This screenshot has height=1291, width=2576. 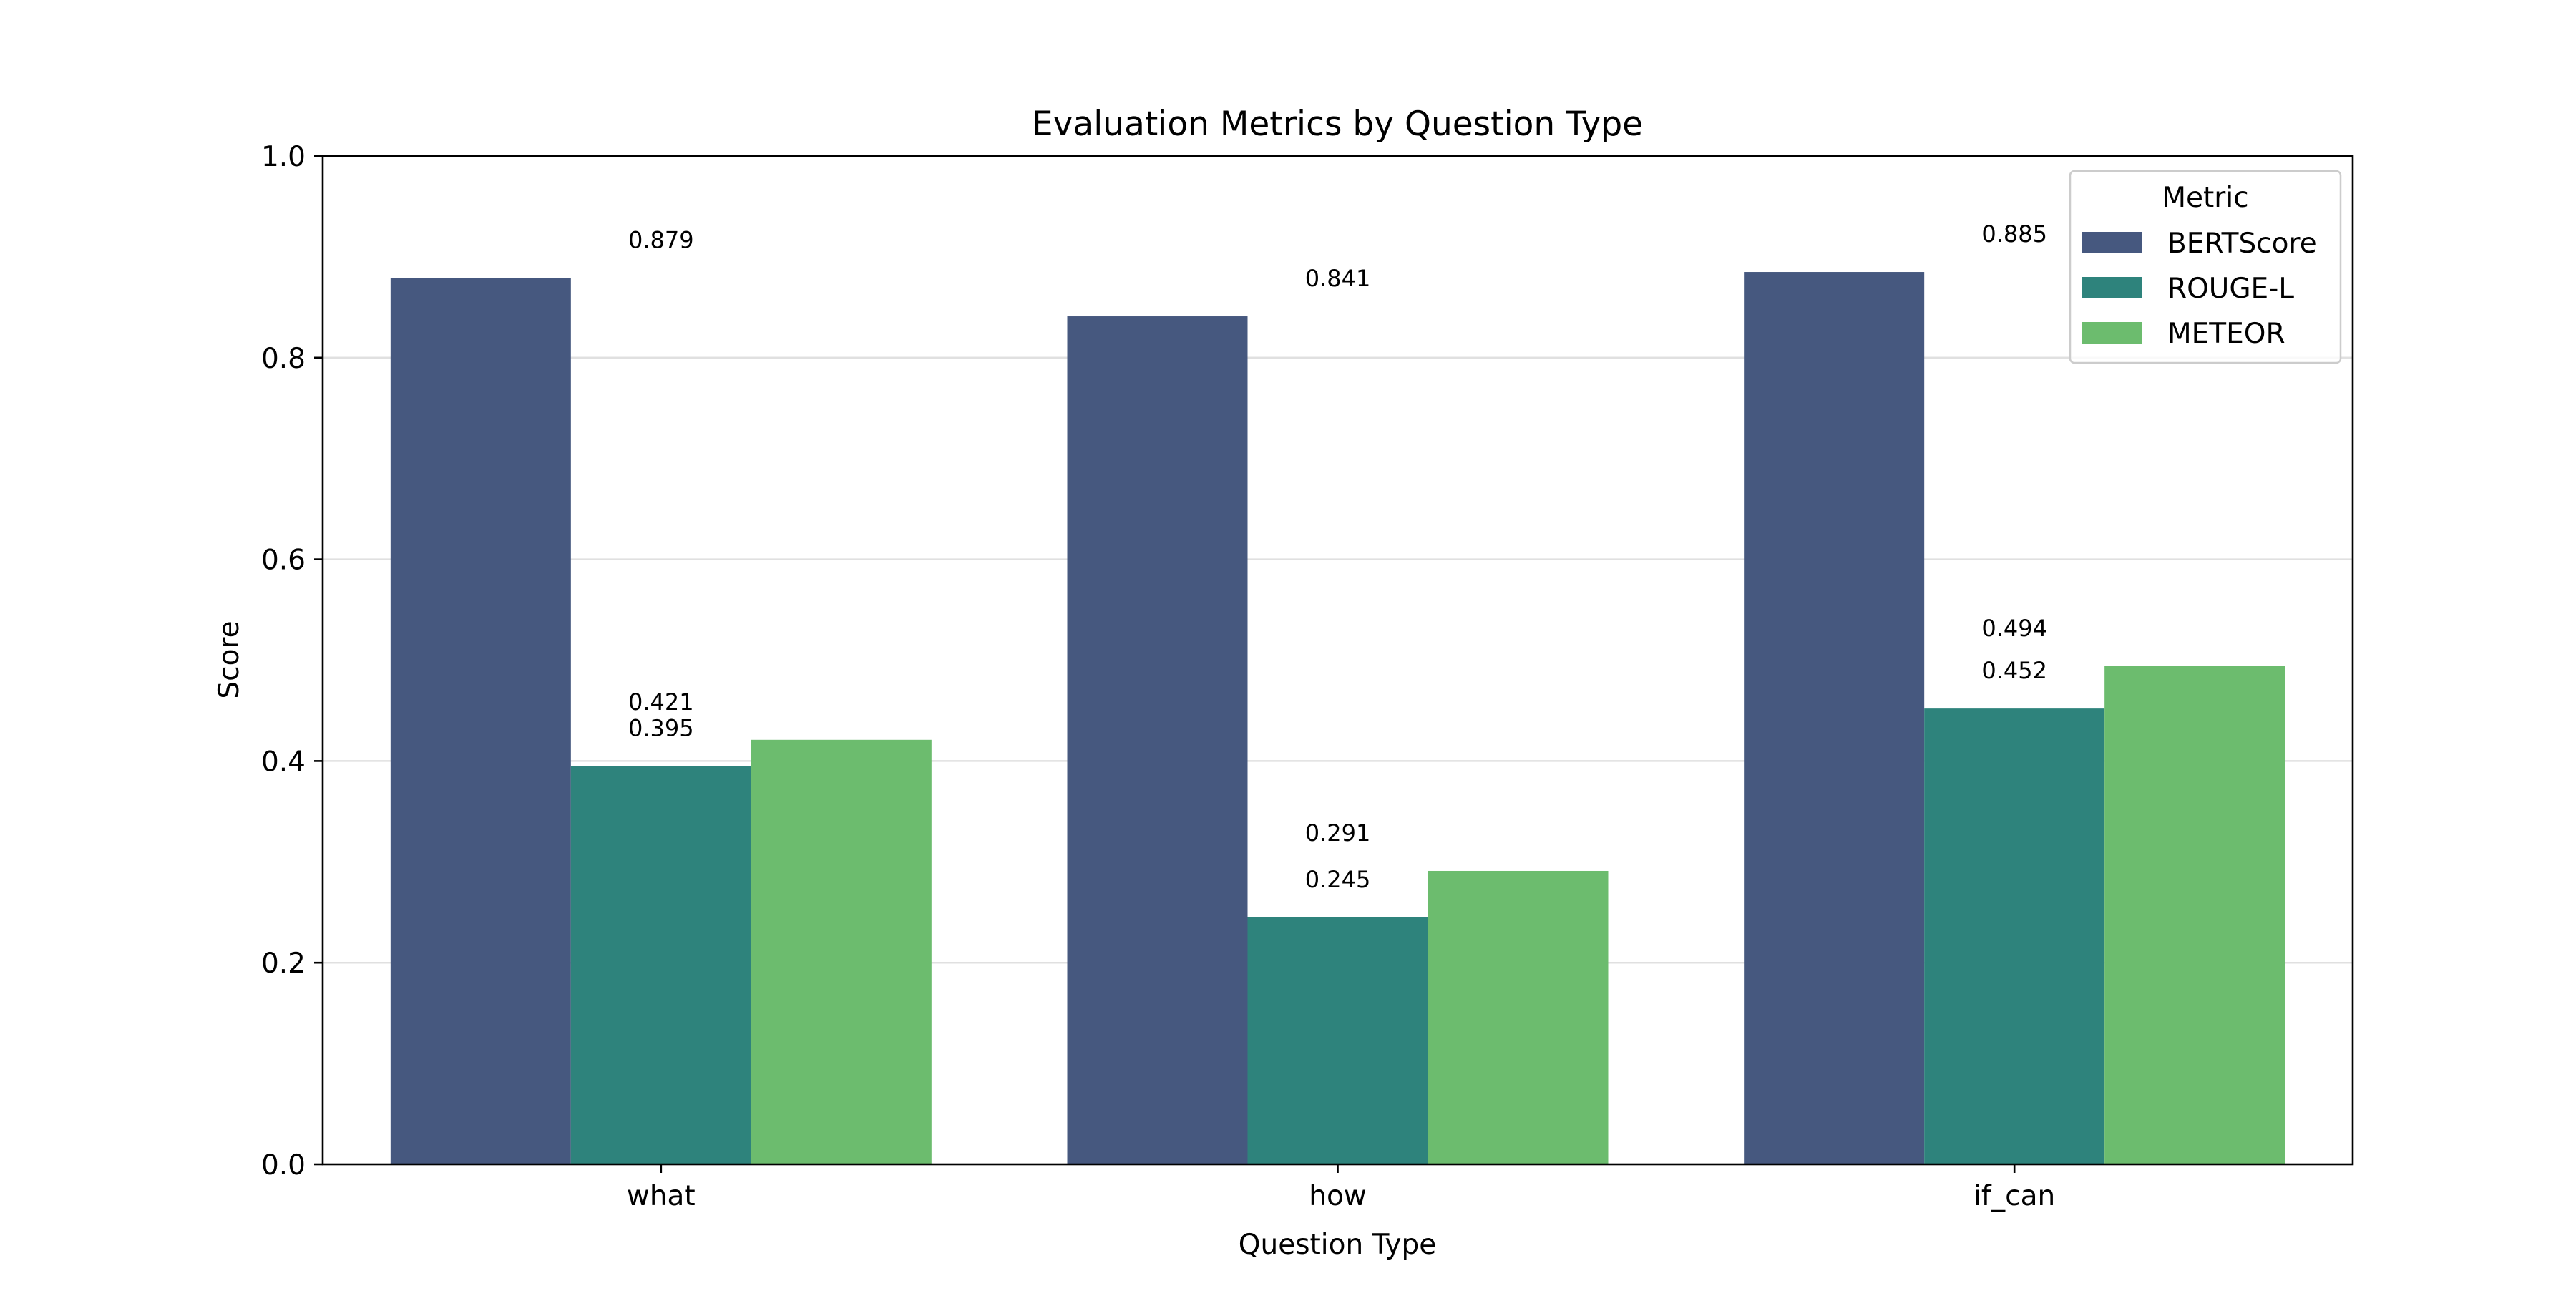 What do you see at coordinates (283, 1165) in the screenshot?
I see `y-tick-label: 0.0` at bounding box center [283, 1165].